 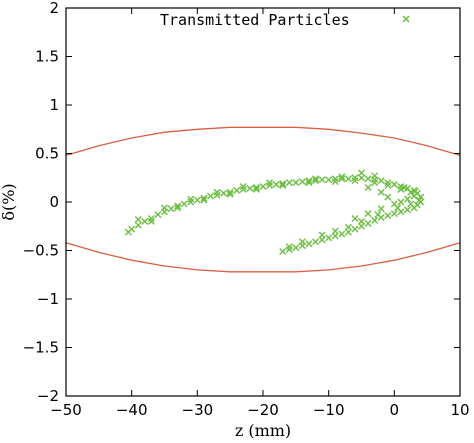 What do you see at coordinates (263, 141) in the screenshot?
I see `upper-boundary-line` at bounding box center [263, 141].